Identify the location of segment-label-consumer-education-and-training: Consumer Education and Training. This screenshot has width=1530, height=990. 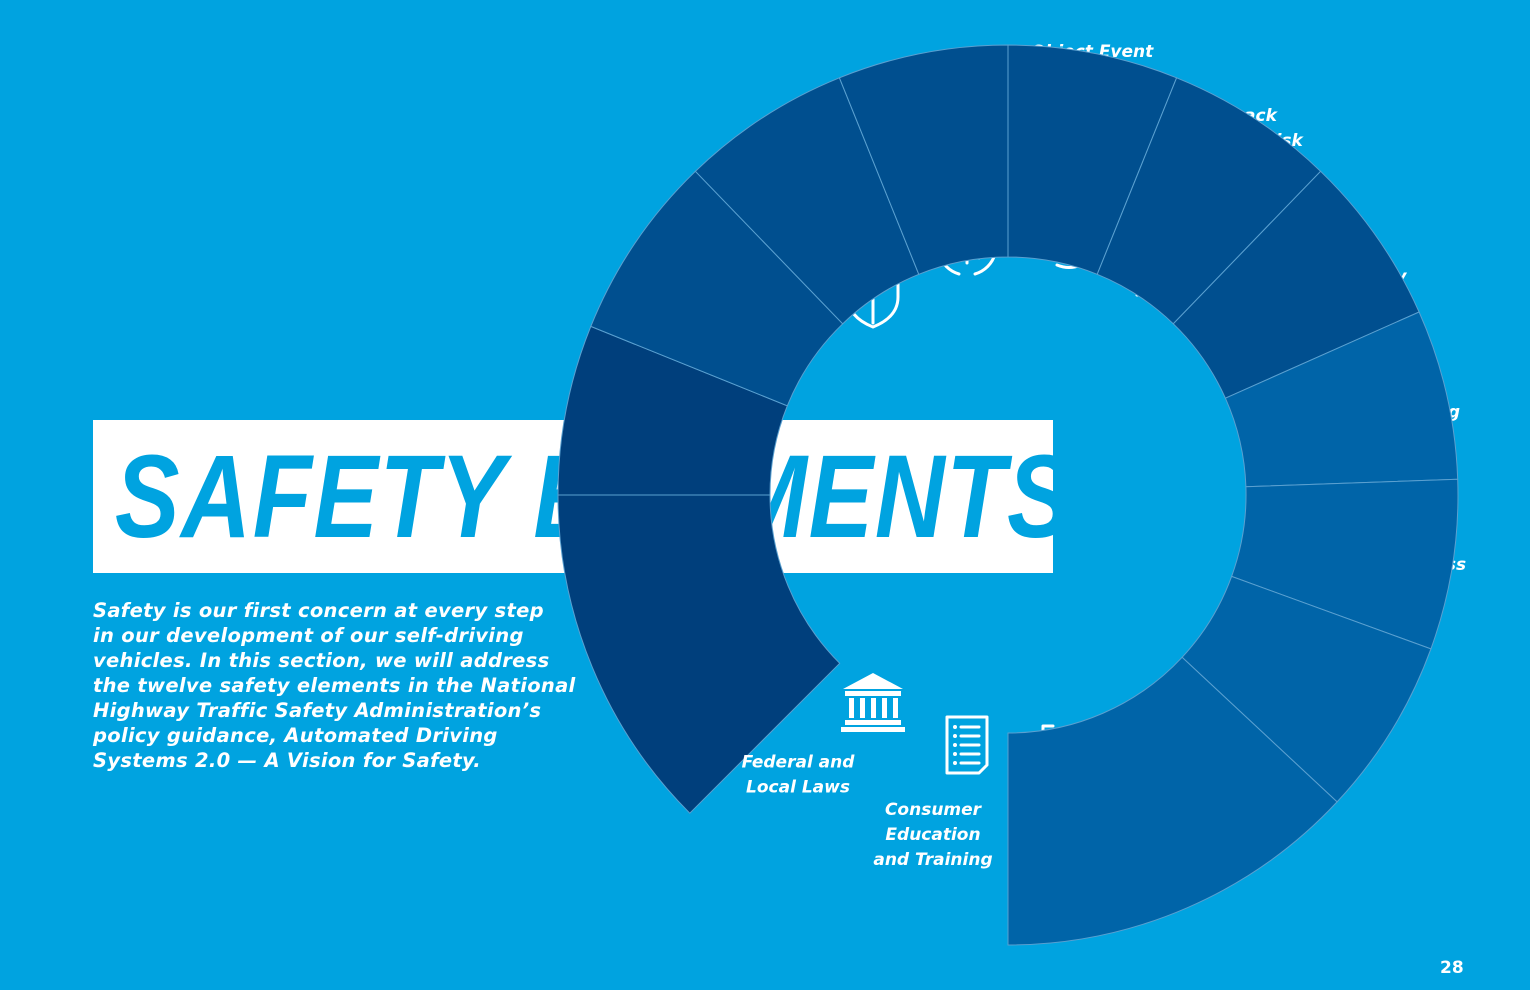
(932, 835).